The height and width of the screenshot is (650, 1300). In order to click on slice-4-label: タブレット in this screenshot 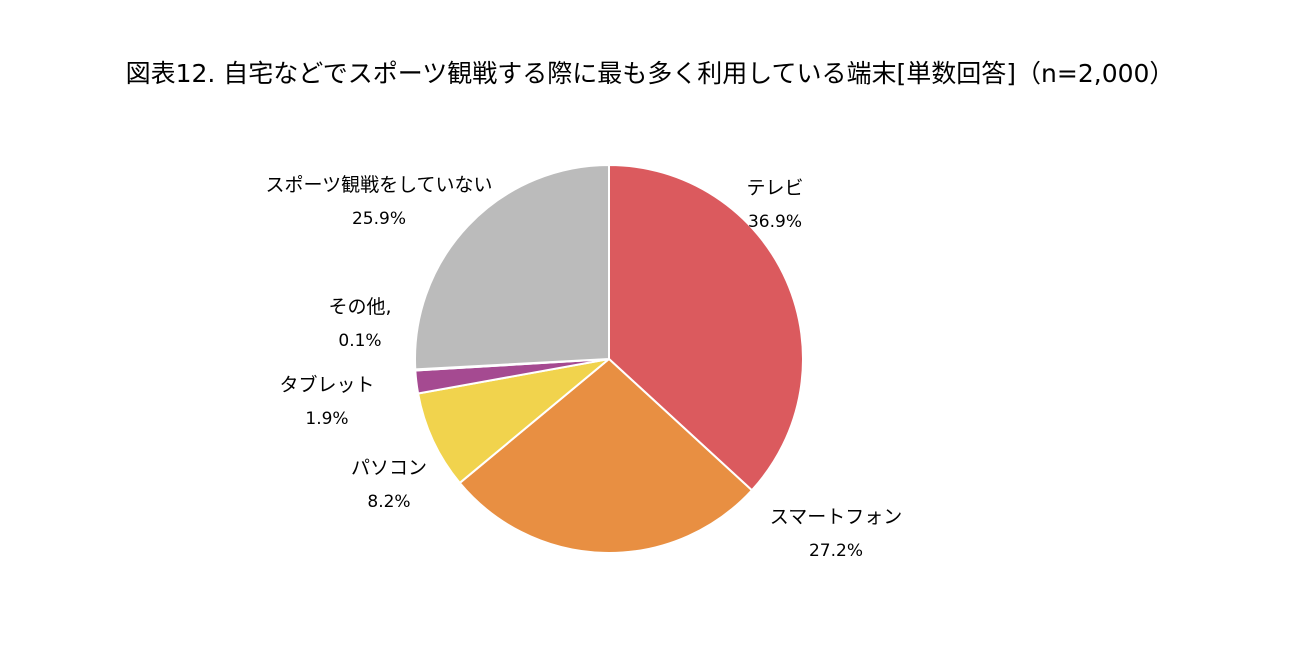, I will do `click(326, 384)`.